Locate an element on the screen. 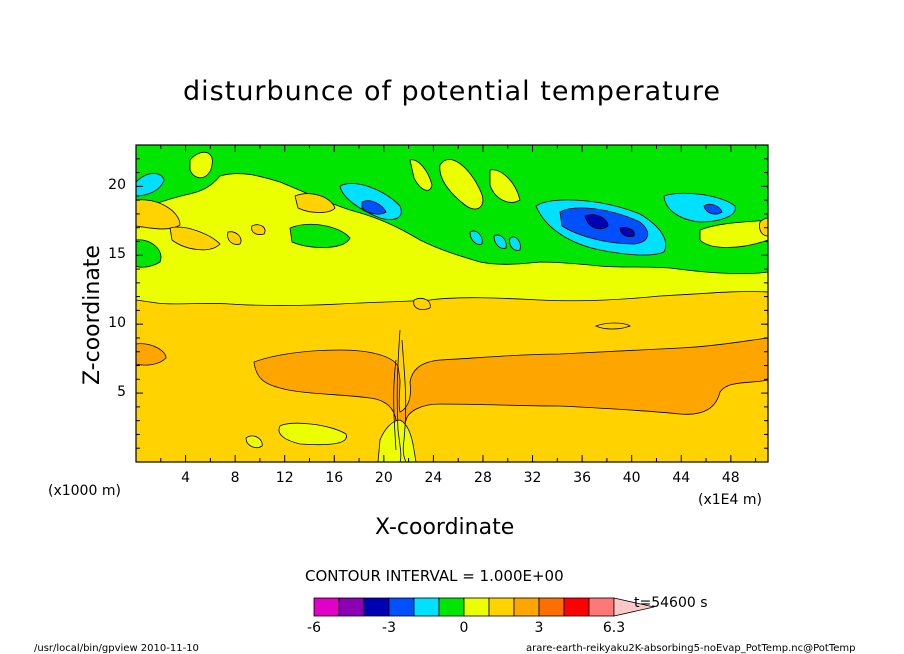 Image resolution: width=904 pixels, height=654 pixels. x-axis-title: X-coordinate is located at coordinates (445, 527).